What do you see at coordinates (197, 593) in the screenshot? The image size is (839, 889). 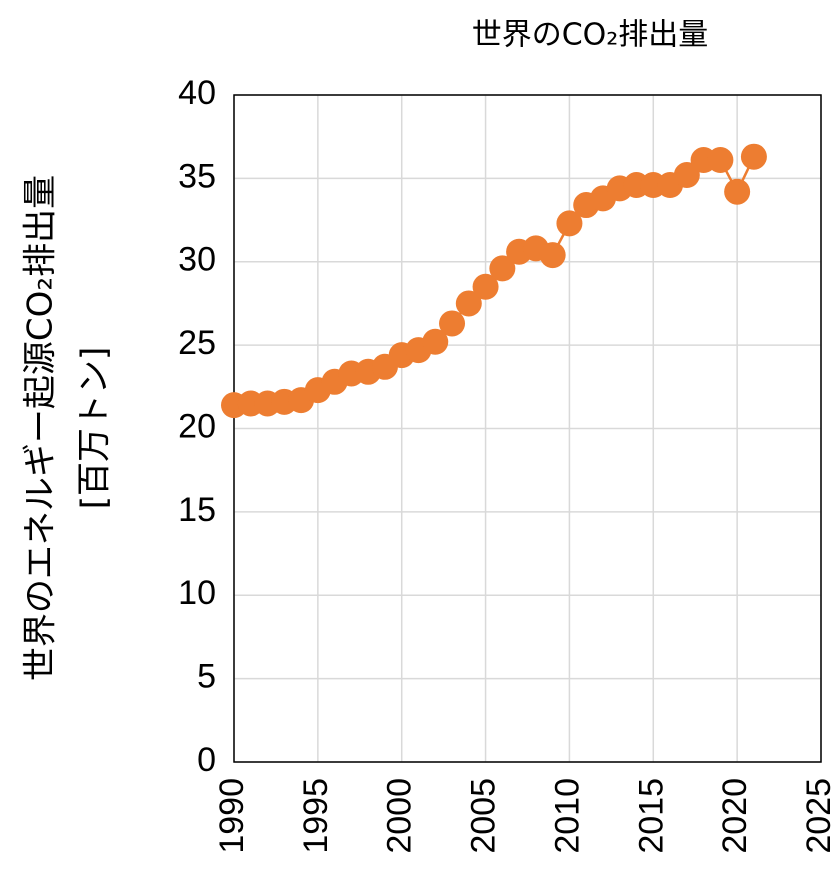 I see `y-tick-label: 10` at bounding box center [197, 593].